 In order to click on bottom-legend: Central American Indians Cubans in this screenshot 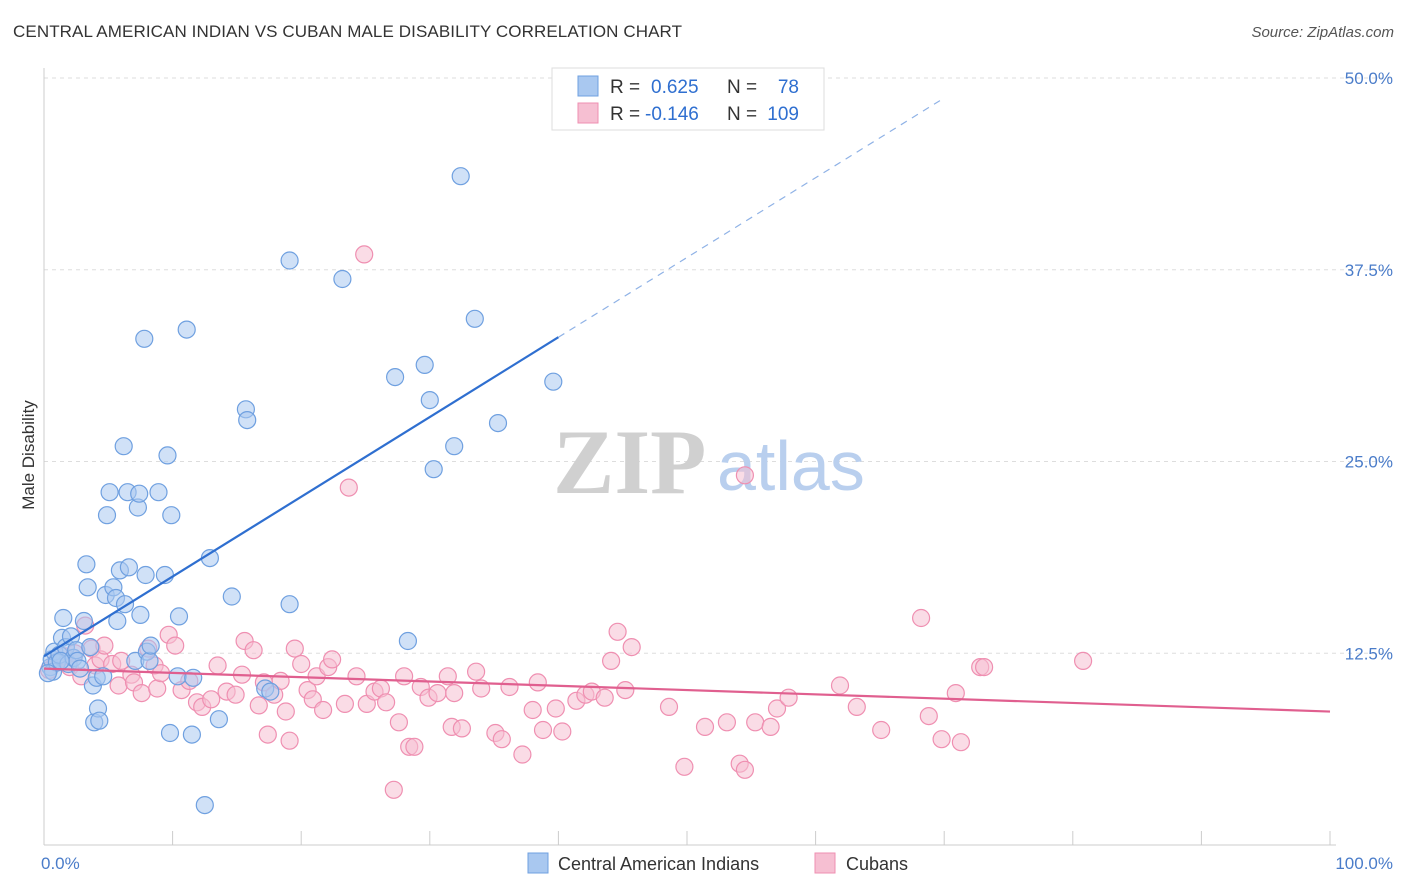, I will do `click(717, 863)`.